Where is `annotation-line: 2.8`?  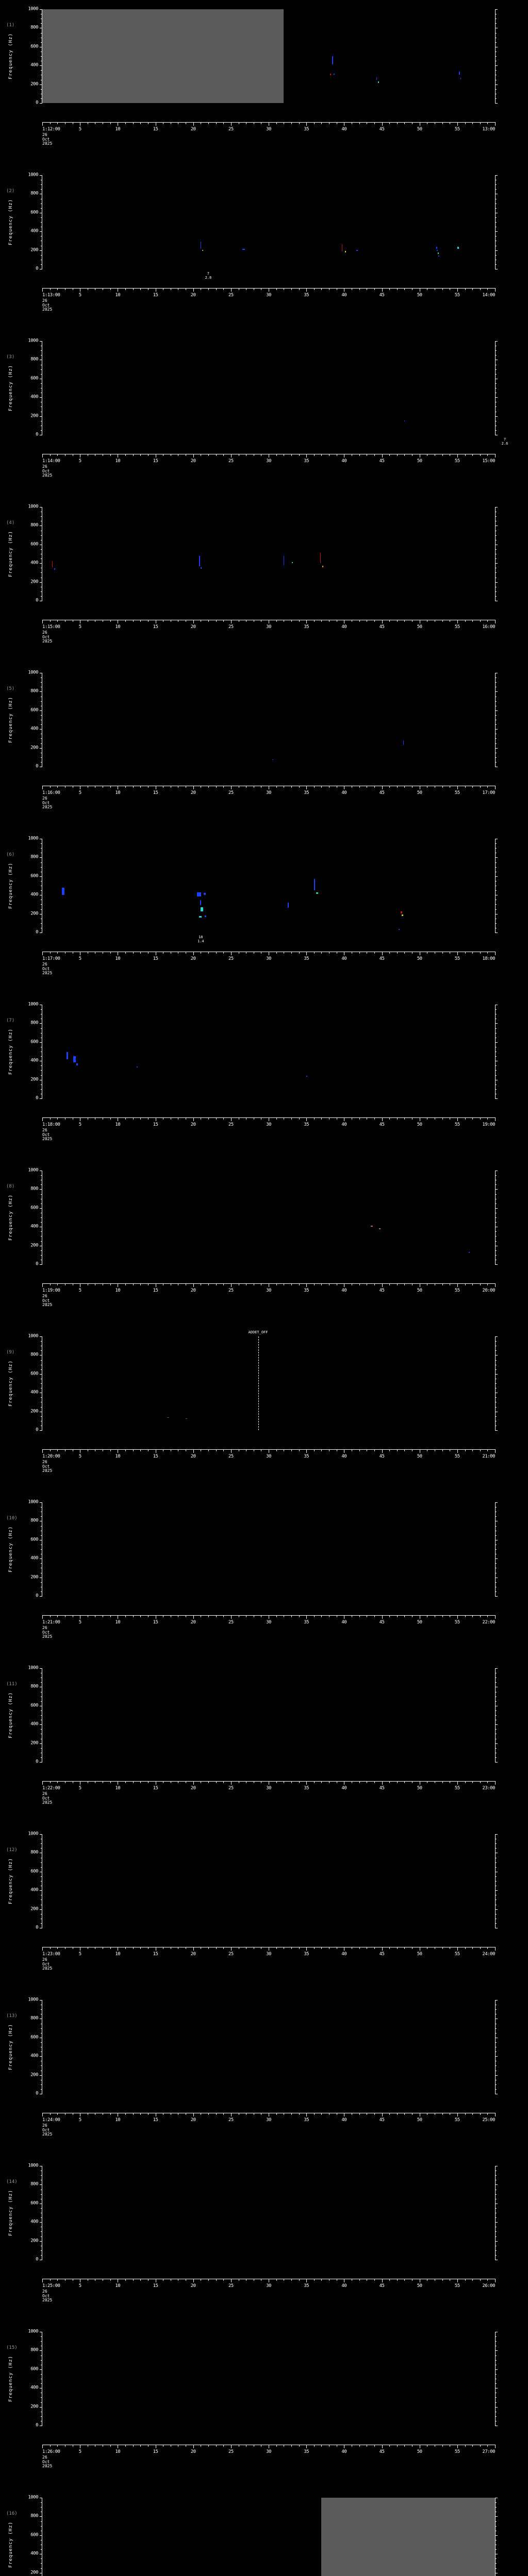 annotation-line: 2.8 is located at coordinates (208, 277).